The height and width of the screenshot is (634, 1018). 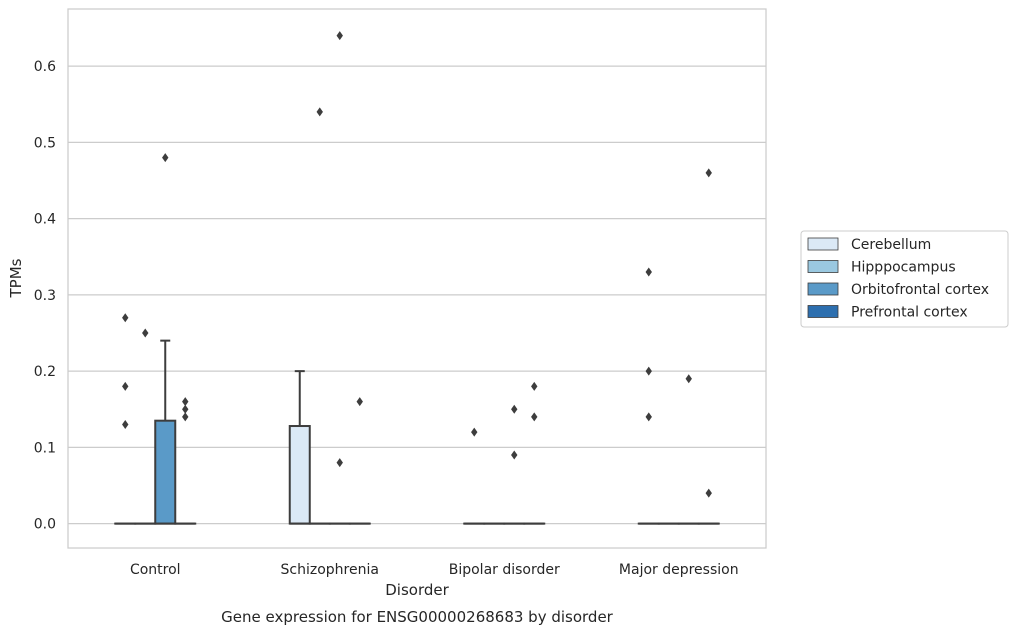 I want to click on box-orbitofrontal-cortex, so click(x=165, y=432).